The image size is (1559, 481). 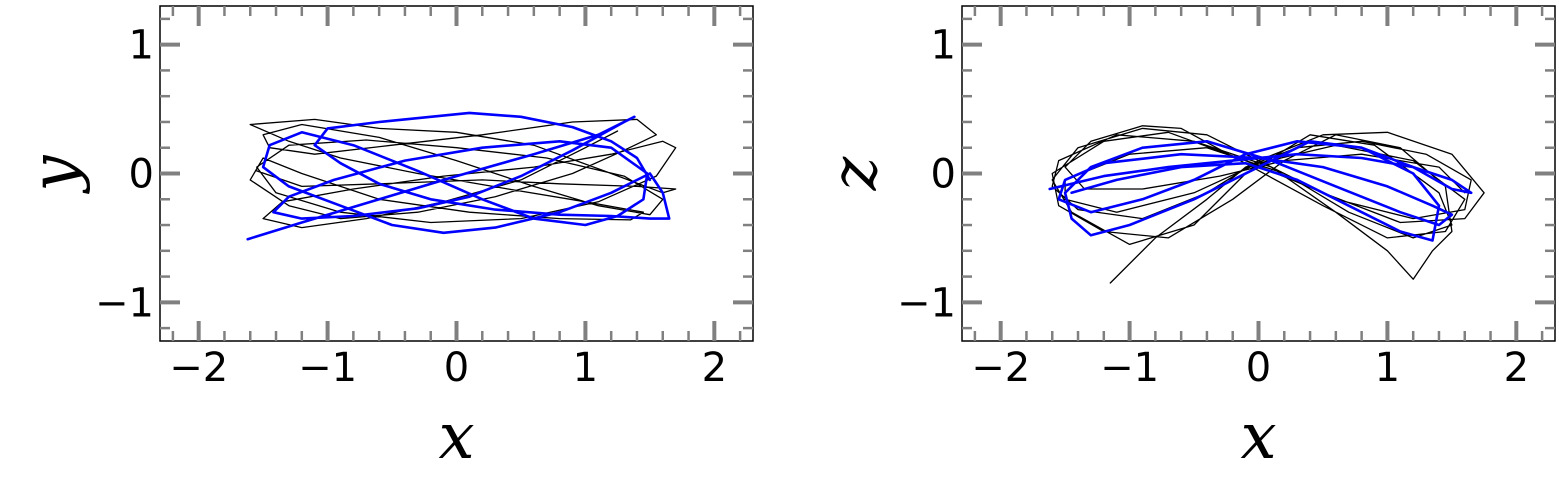 What do you see at coordinates (855, 173) in the screenshot?
I see `y-axis-label: z` at bounding box center [855, 173].